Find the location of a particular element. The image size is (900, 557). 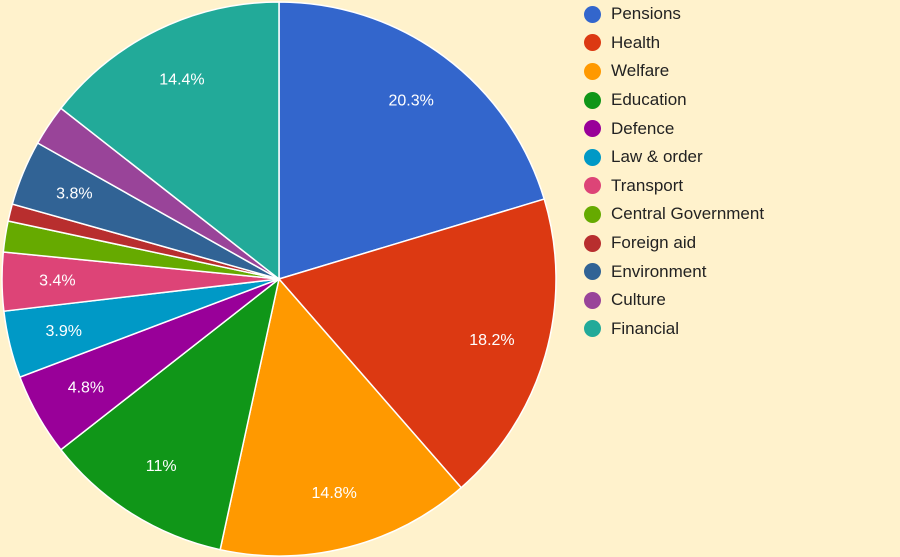

legend-item-environment: Environment is located at coordinates (674, 271).